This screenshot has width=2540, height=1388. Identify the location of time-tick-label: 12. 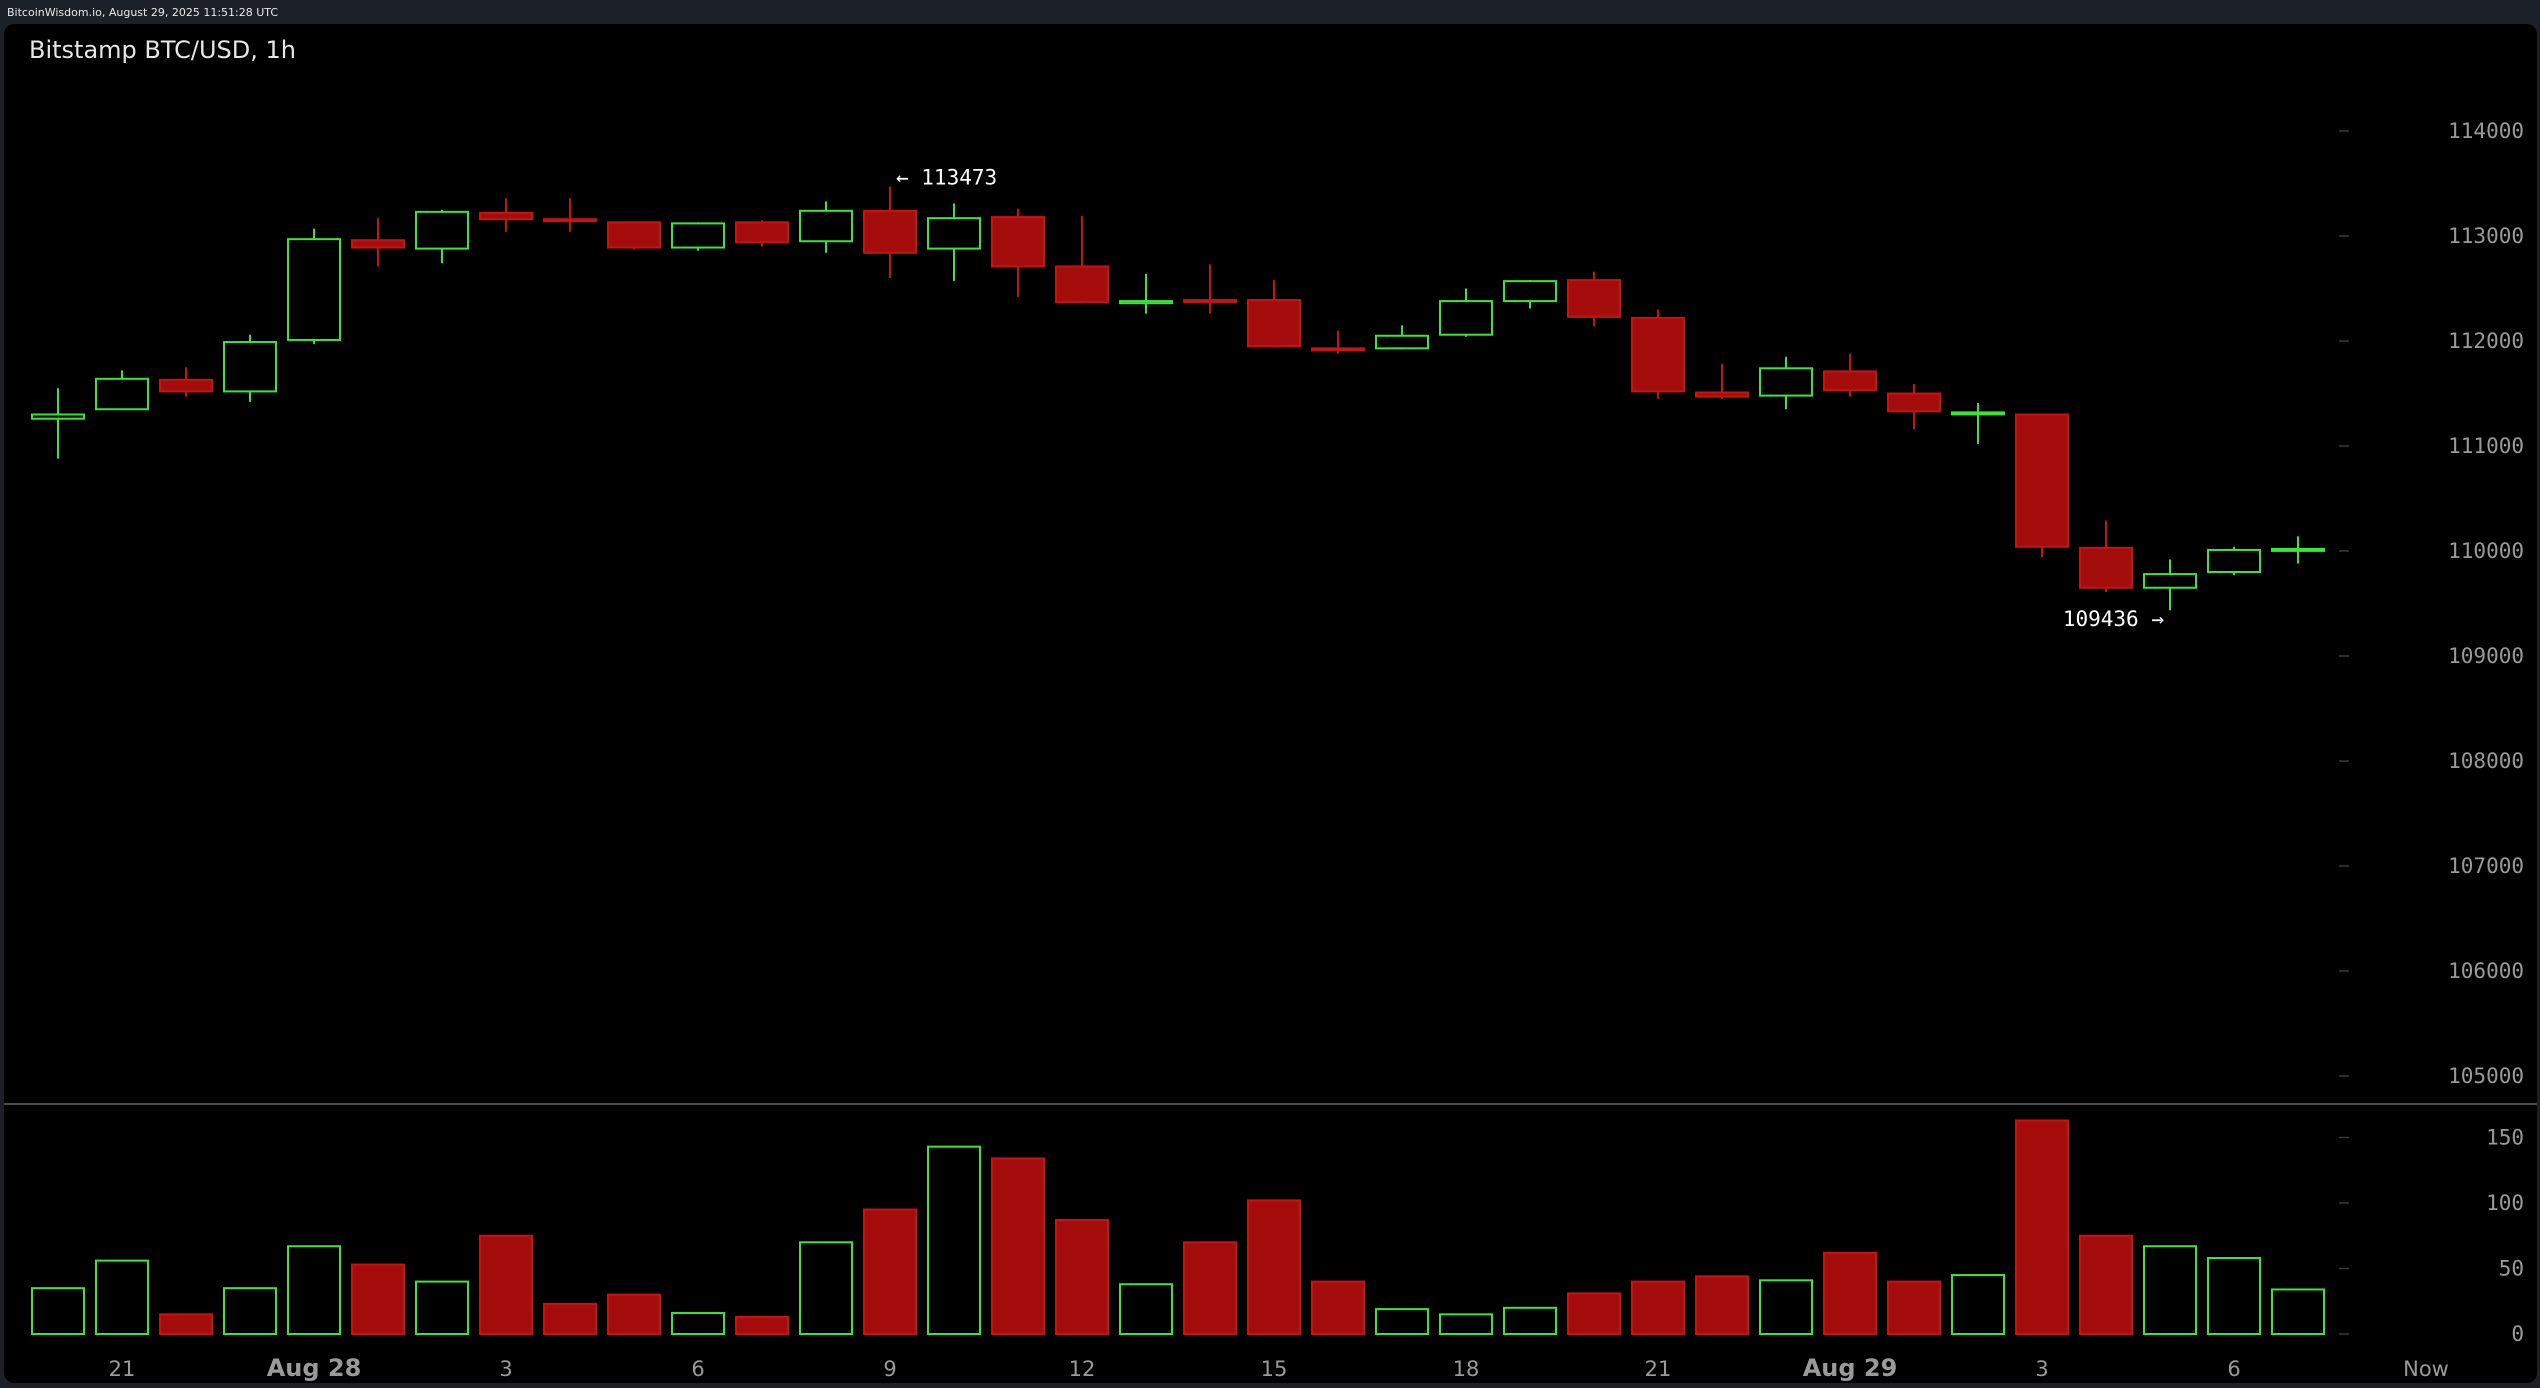
(1082, 1369).